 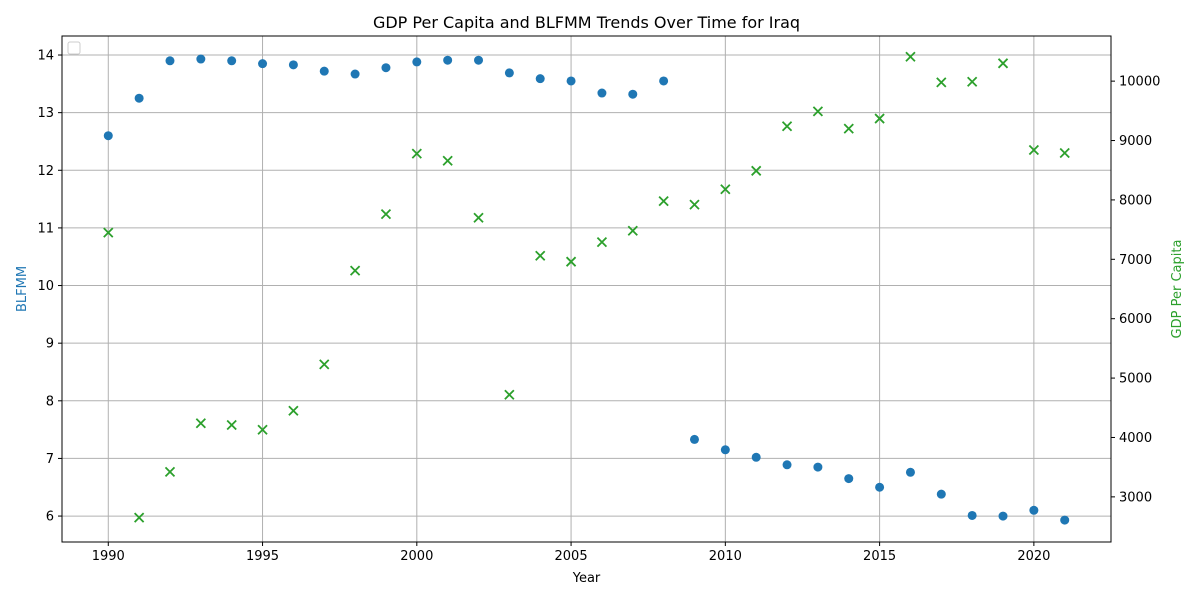 I want to click on x-tick-label: 2020, so click(x=1033, y=556).